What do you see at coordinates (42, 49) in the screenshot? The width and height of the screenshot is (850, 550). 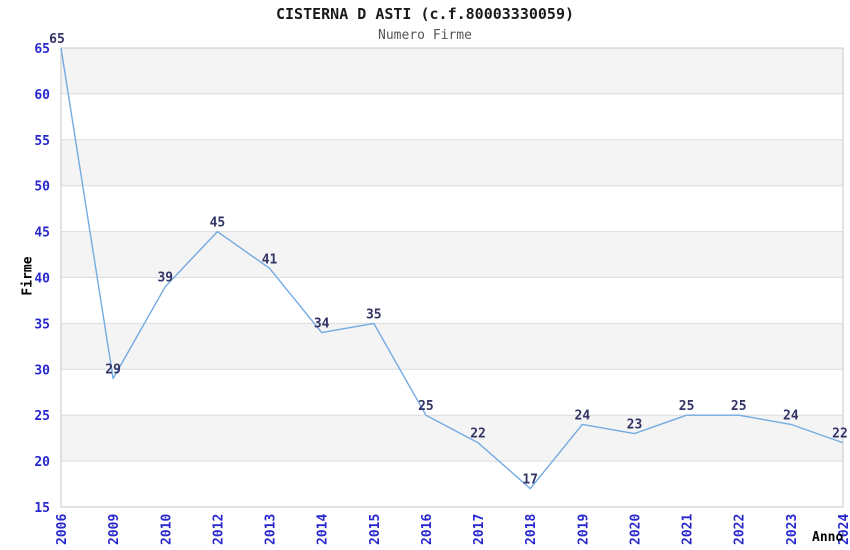 I see `y-tick-label: 65` at bounding box center [42, 49].